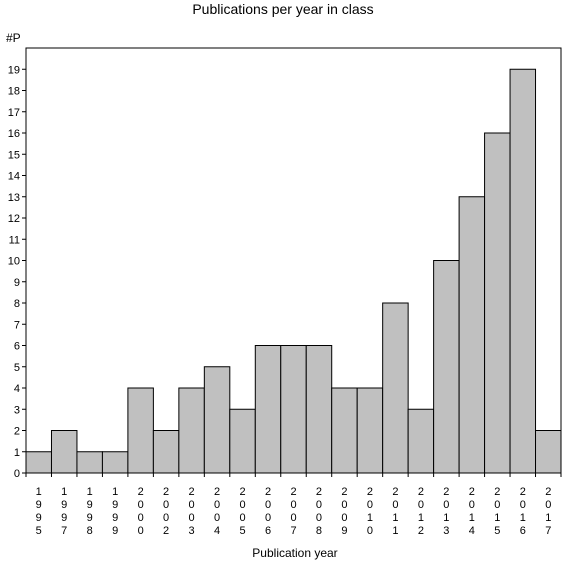 The image size is (567, 567). Describe the element at coordinates (17, 389) in the screenshot. I see `y-tick-label: 4` at that location.